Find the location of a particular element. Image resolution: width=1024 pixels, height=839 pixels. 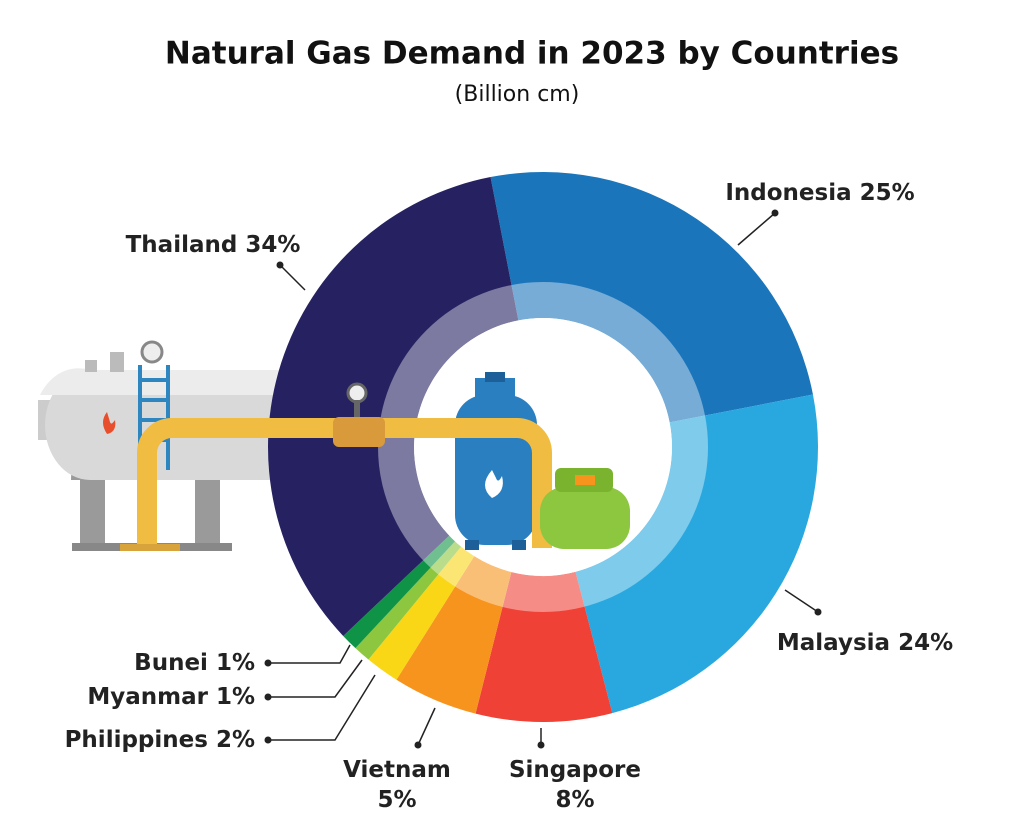

category-label: Singapore is located at coordinates (575, 770).